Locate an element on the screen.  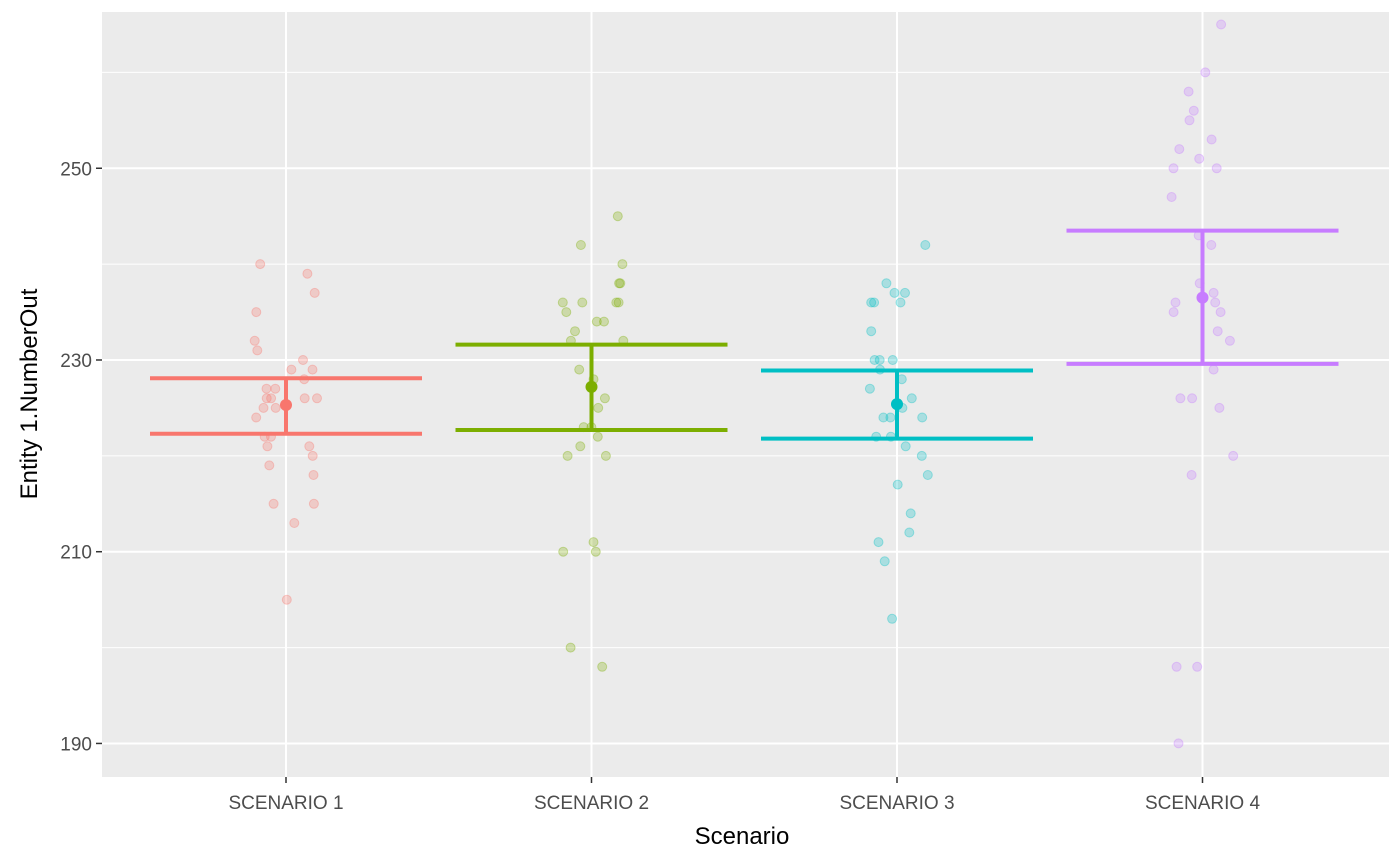
x-tick-label: SCENARIO 4 is located at coordinates (1203, 803).